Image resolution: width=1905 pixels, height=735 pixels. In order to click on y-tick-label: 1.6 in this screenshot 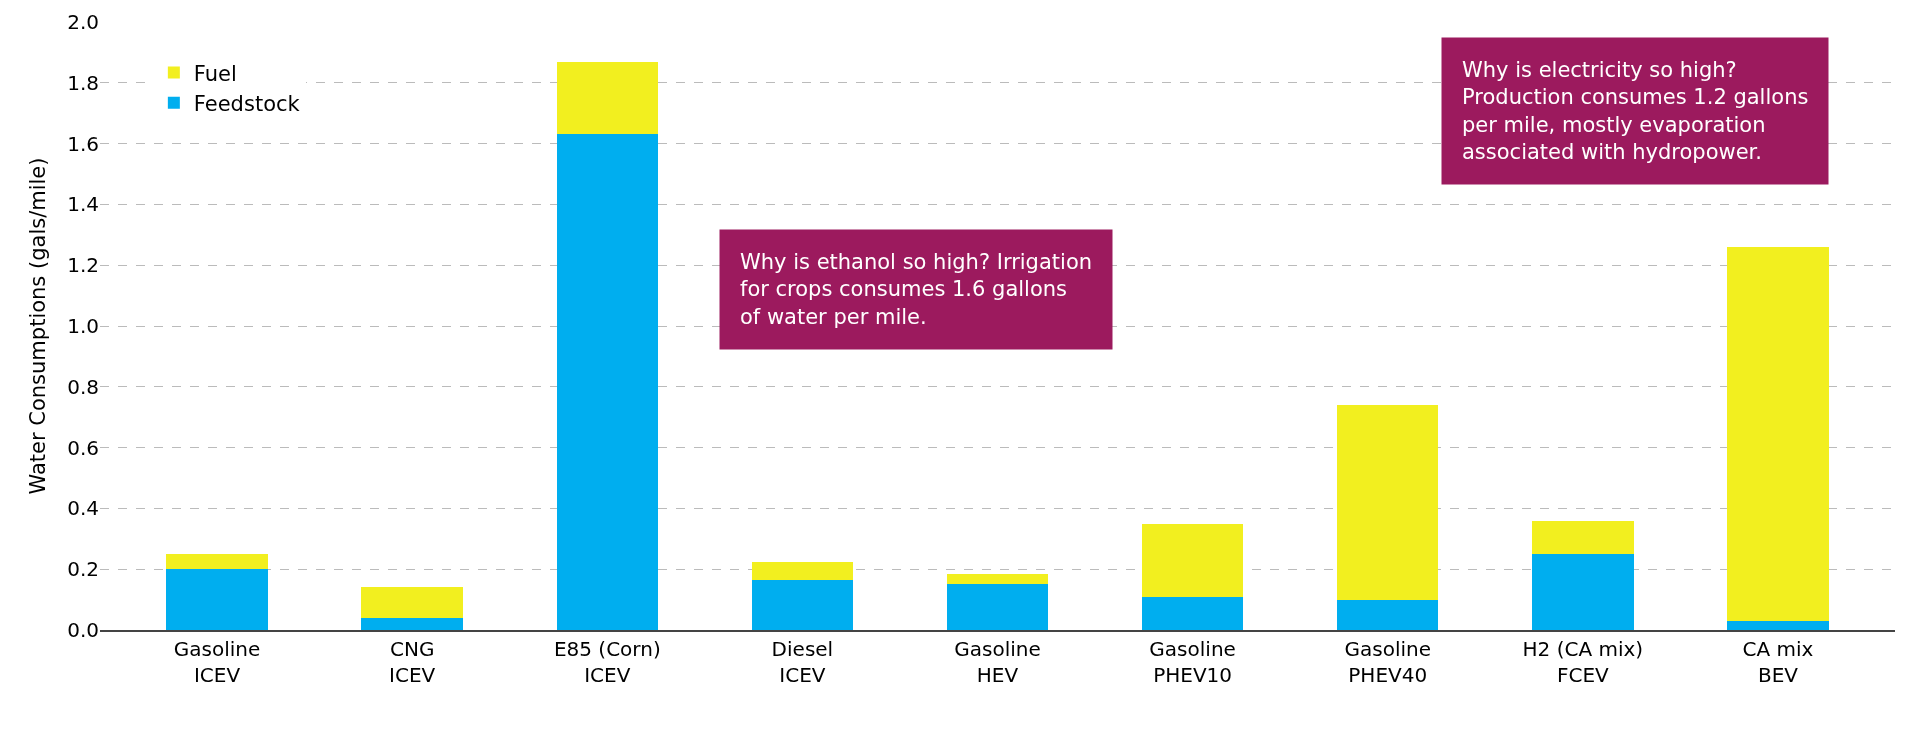, I will do `click(83, 143)`.